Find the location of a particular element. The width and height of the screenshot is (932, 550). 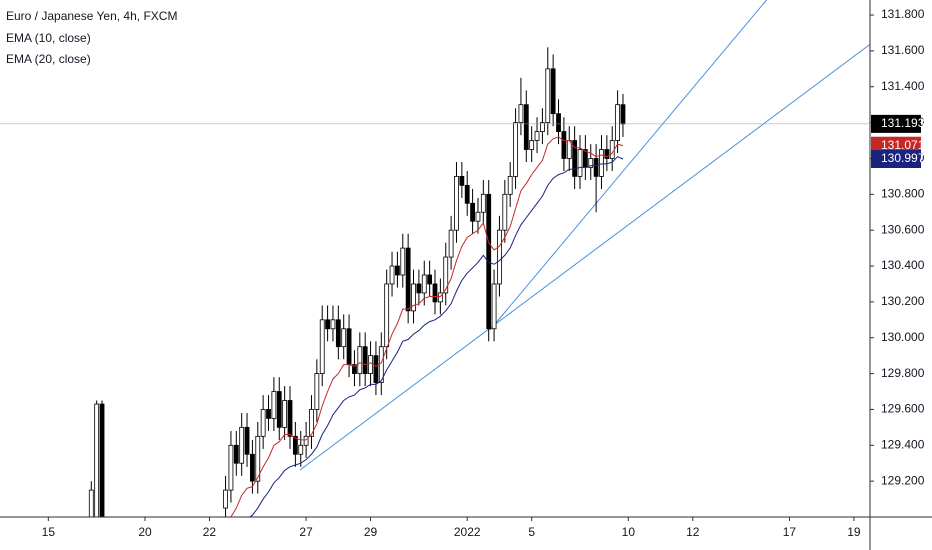

y-tick-label: 130.000 is located at coordinates (903, 337).